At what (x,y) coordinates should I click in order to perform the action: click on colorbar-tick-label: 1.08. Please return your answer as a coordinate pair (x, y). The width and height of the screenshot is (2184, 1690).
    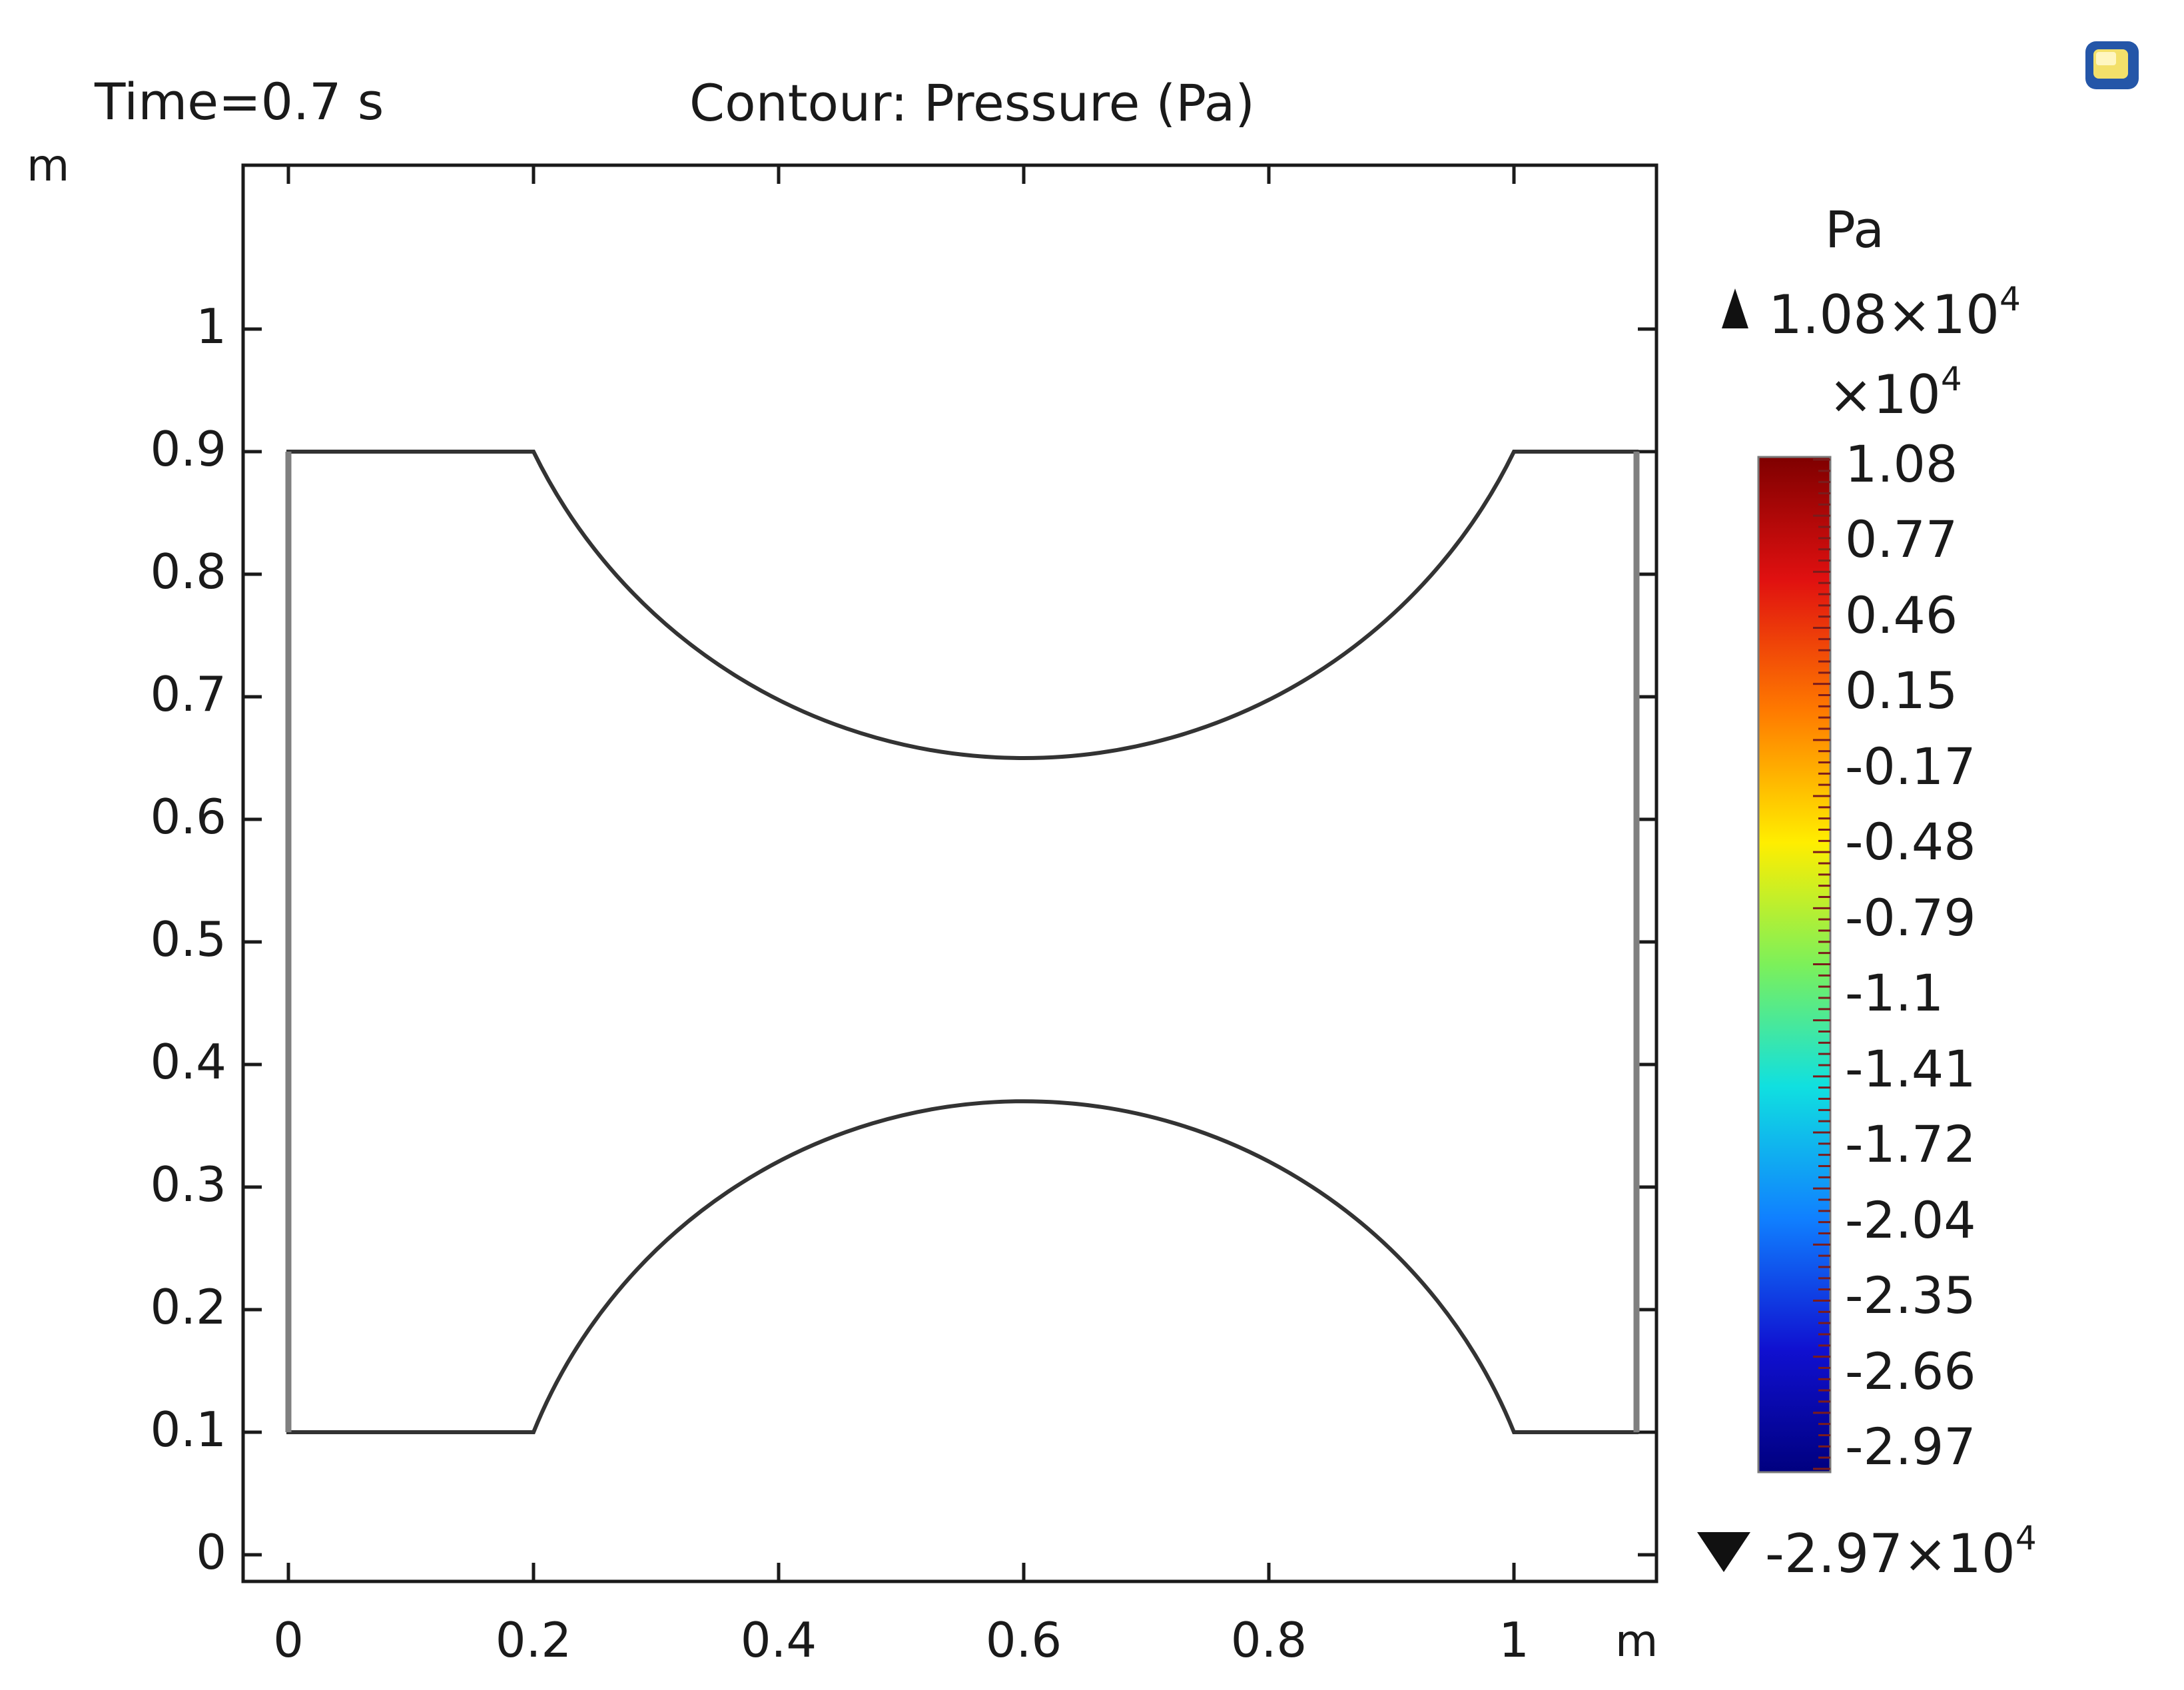
    Looking at the image, I should click on (1902, 464).